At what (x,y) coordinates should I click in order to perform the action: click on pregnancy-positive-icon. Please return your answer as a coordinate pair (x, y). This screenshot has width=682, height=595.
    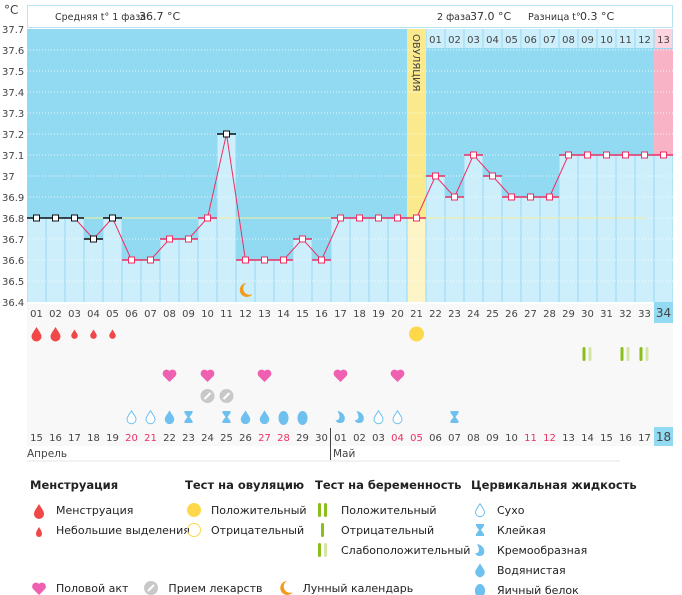
    Looking at the image, I should click on (322, 510).